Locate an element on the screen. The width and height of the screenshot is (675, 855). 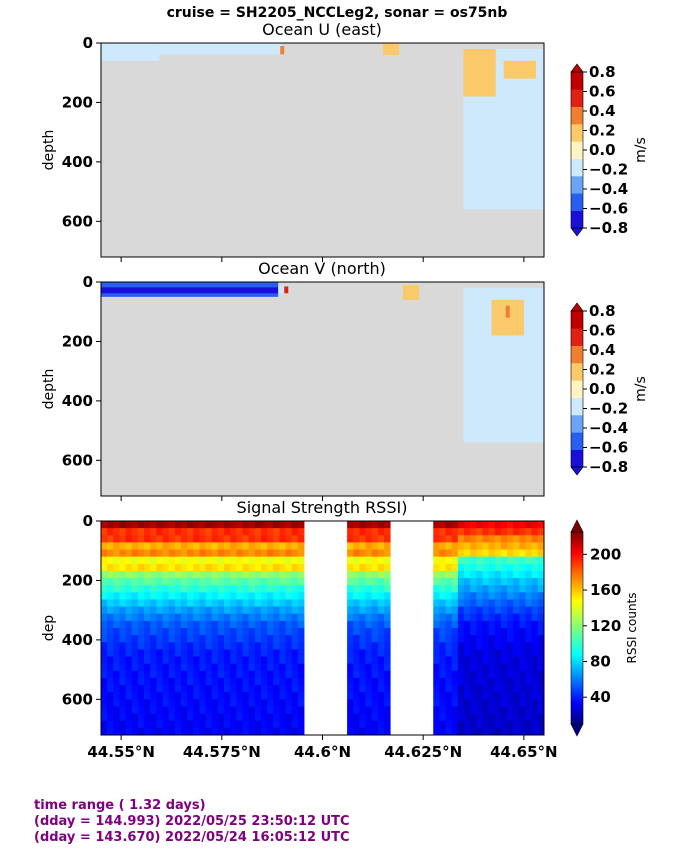
colorbar-segment is located at coordinates (577, 458).